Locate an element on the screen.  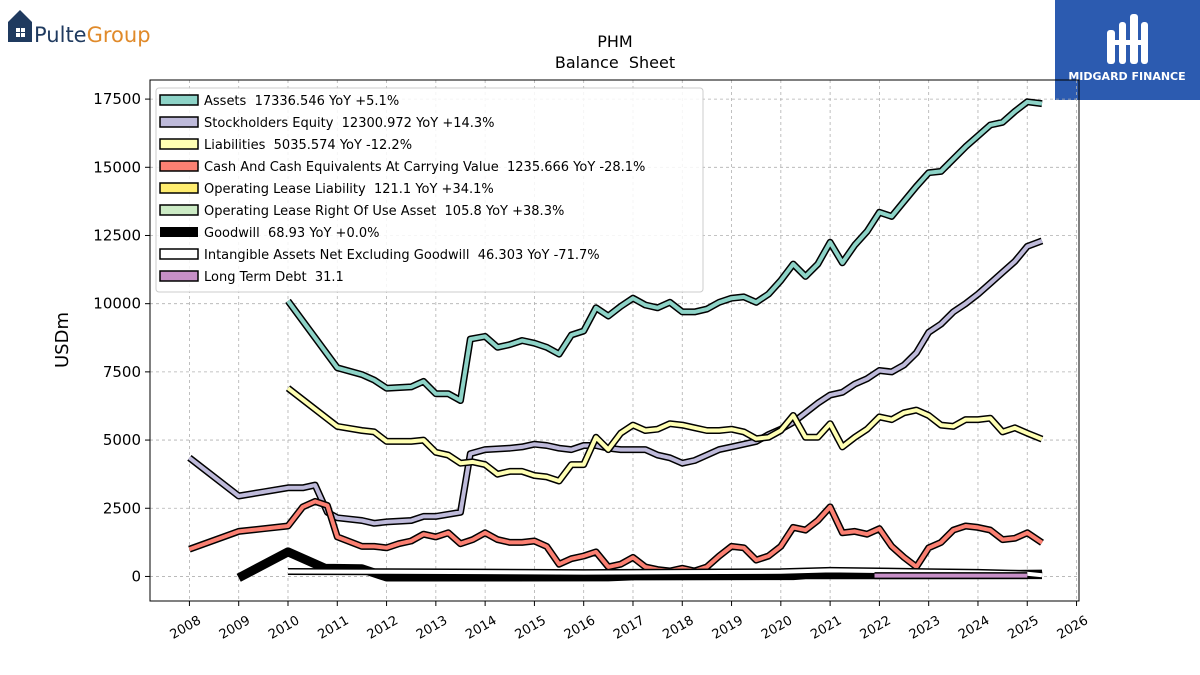
x-tick-label: 2015 is located at coordinates (531, 628).